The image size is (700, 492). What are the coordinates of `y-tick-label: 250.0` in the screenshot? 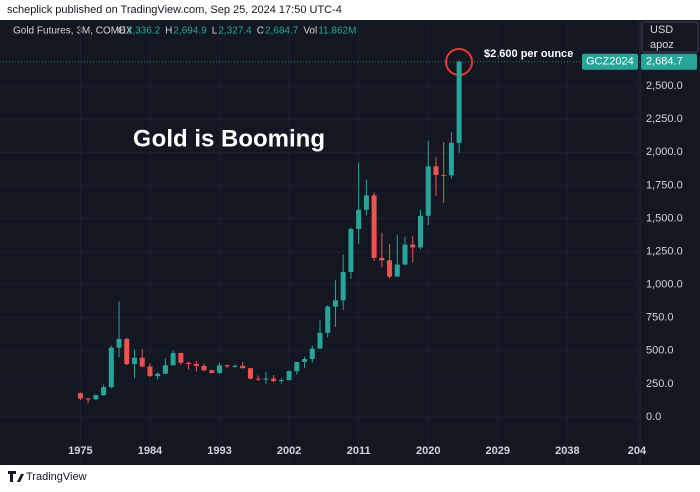 It's located at (660, 384).